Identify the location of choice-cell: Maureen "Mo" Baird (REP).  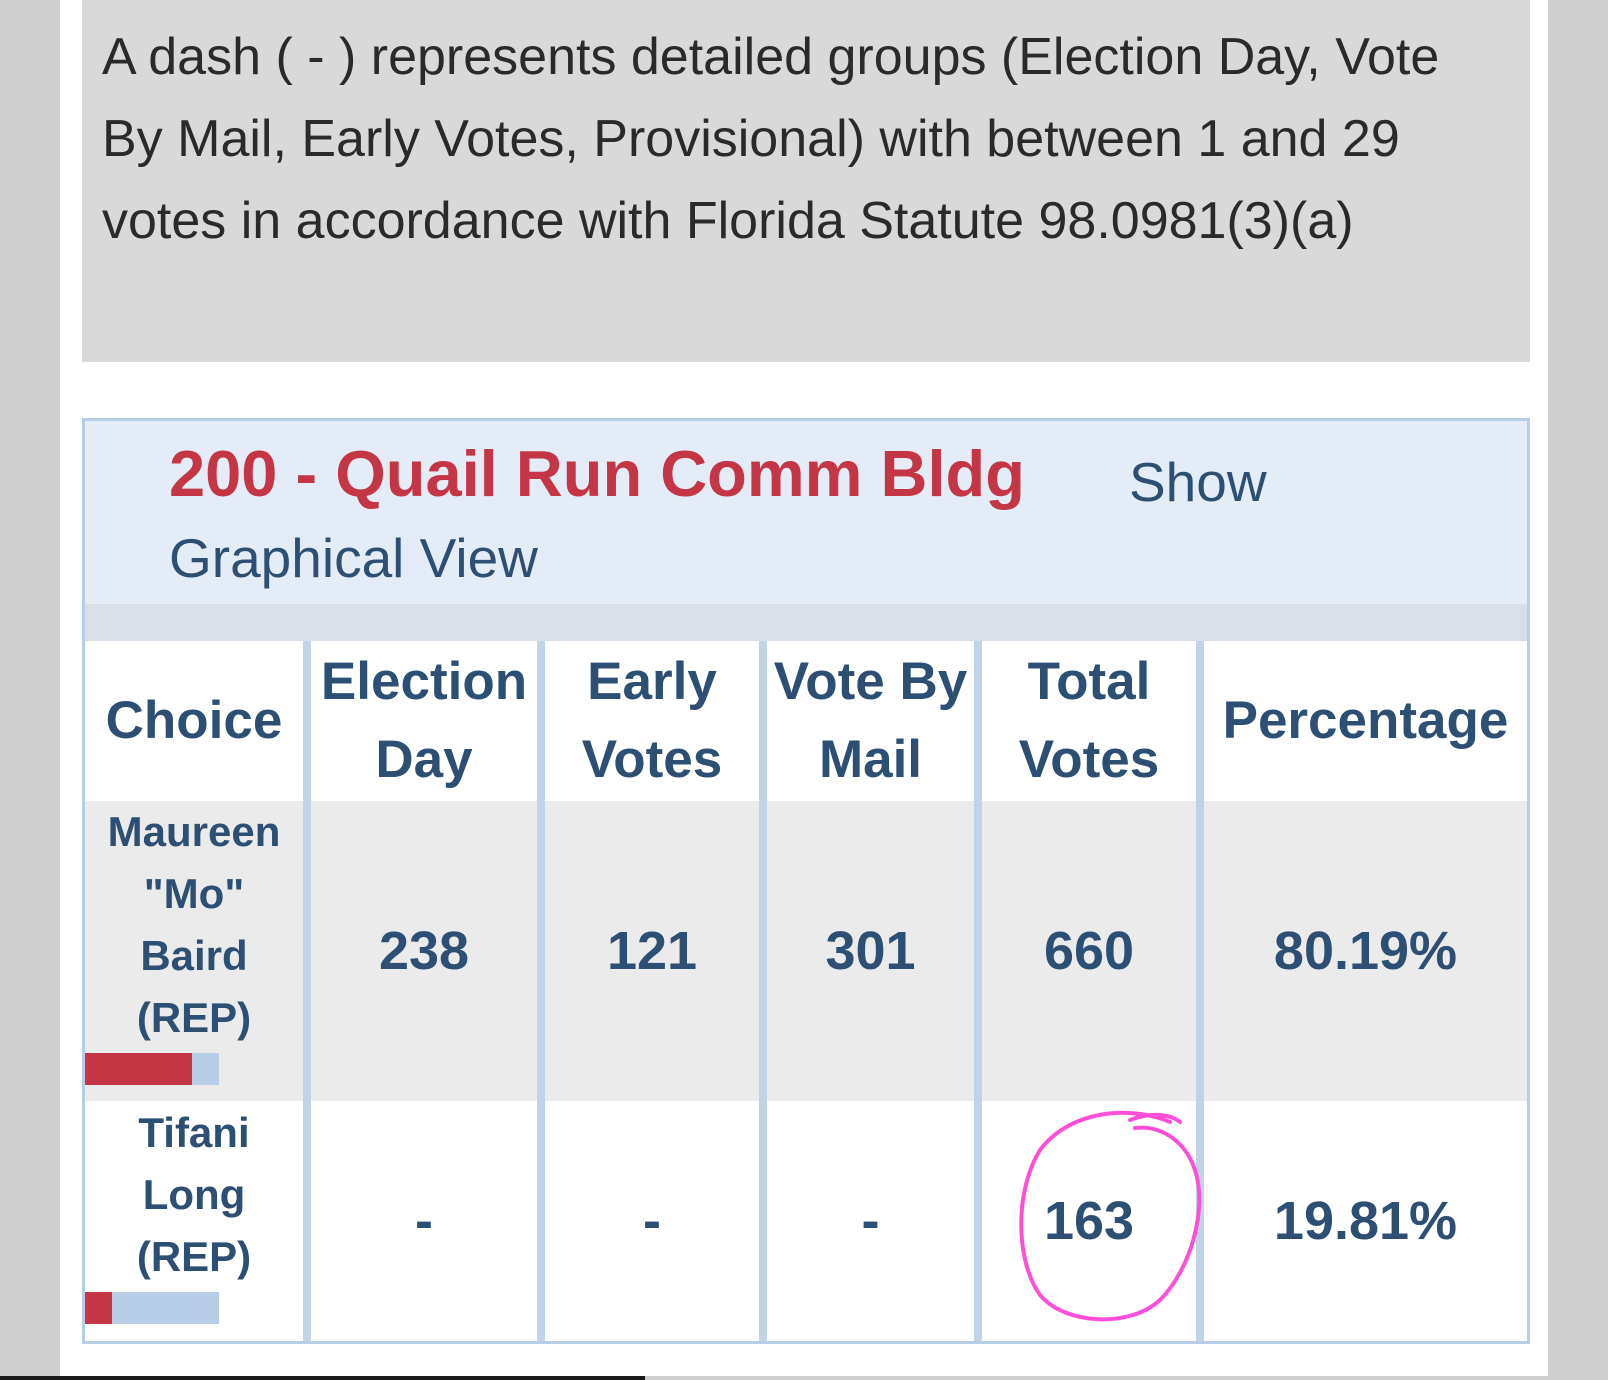
(196, 951).